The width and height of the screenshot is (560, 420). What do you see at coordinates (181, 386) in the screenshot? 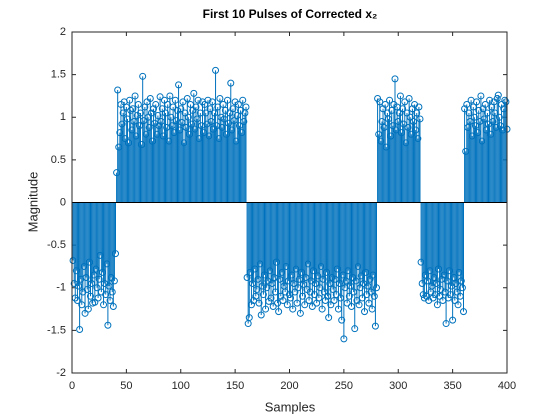
I see `x-tick-label: 100` at bounding box center [181, 386].